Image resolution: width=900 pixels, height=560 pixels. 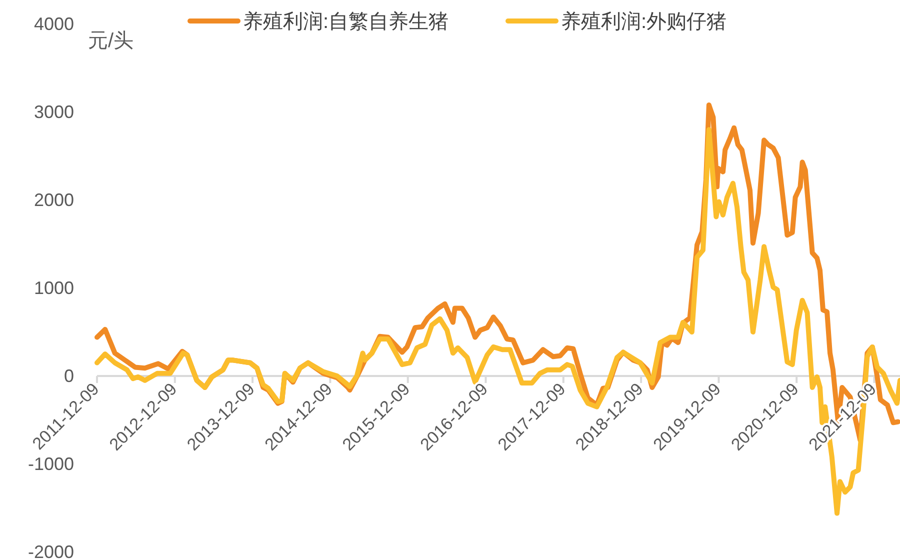 I want to click on y-tick-label: 3000, so click(x=54, y=112).